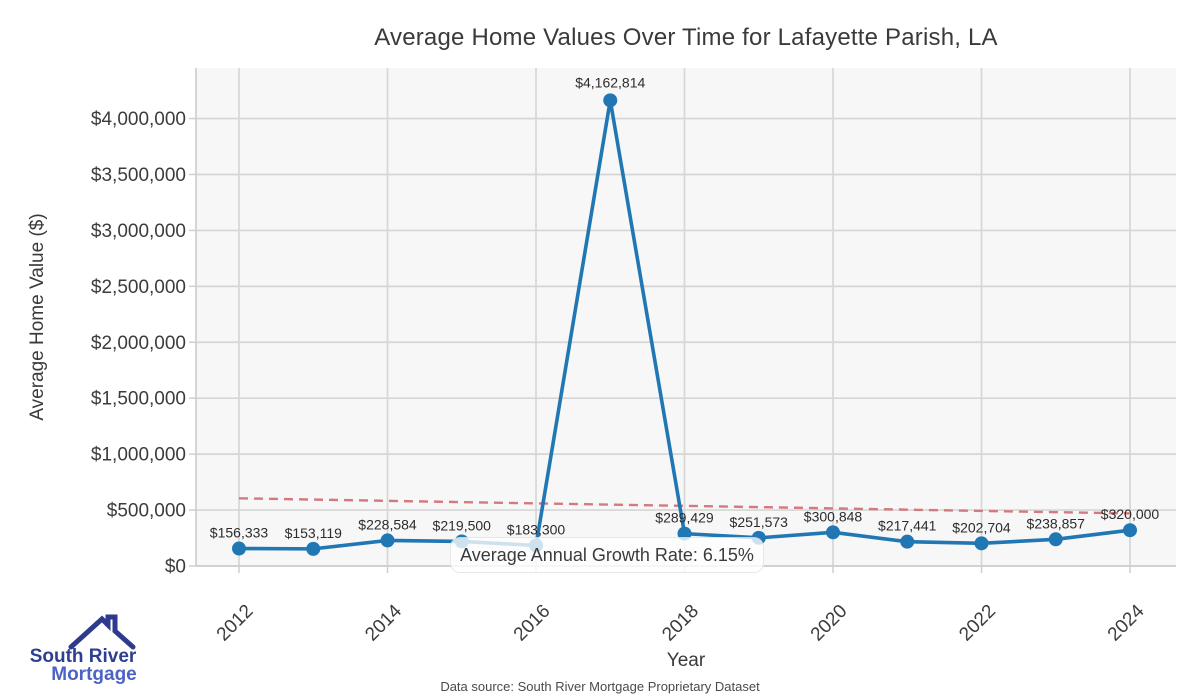 This screenshot has height=700, width=1200. What do you see at coordinates (175, 567) in the screenshot?
I see `y-tick-label: $0` at bounding box center [175, 567].